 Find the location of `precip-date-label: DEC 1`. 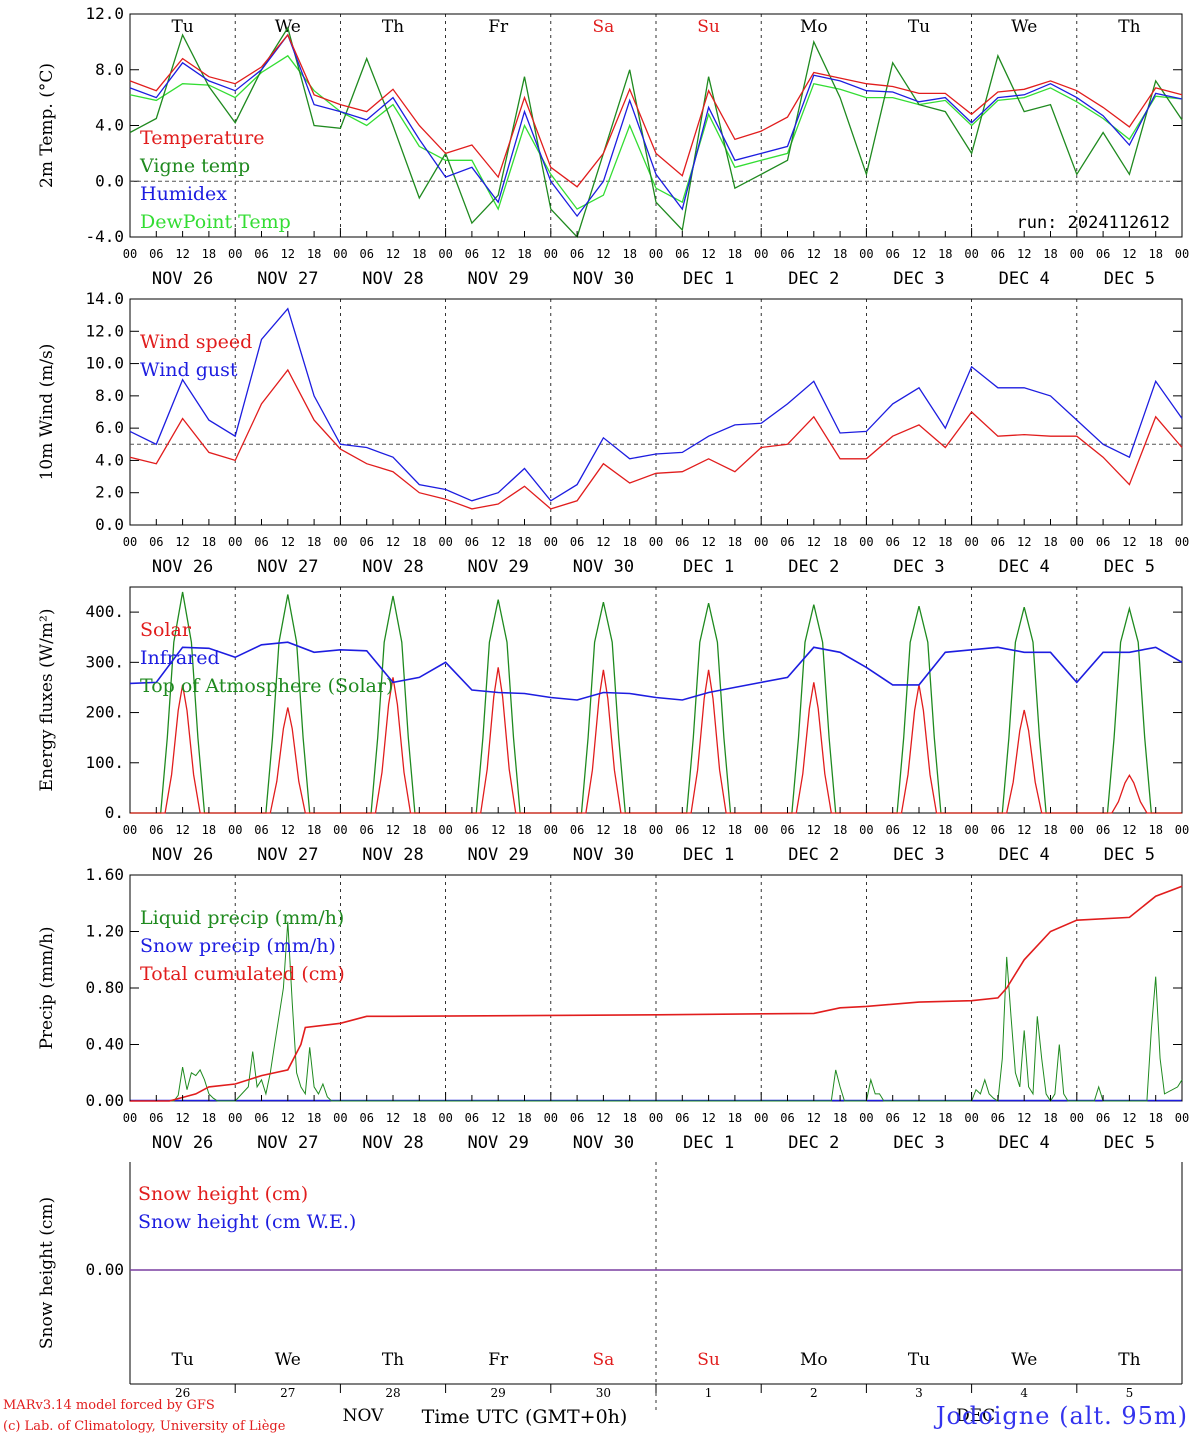

precip-date-label: DEC 1 is located at coordinates (708, 1143).